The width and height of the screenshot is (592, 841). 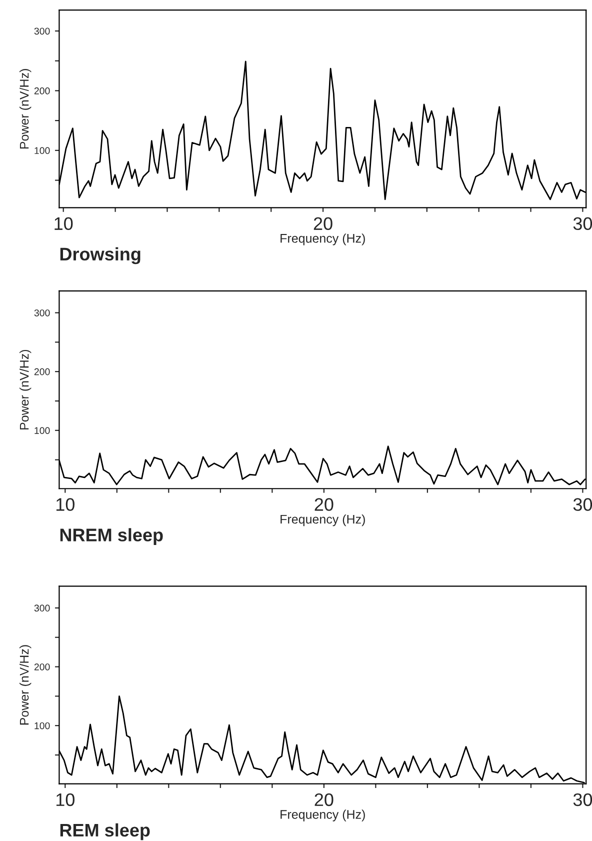 I want to click on text: Drowsing, so click(x=100, y=255).